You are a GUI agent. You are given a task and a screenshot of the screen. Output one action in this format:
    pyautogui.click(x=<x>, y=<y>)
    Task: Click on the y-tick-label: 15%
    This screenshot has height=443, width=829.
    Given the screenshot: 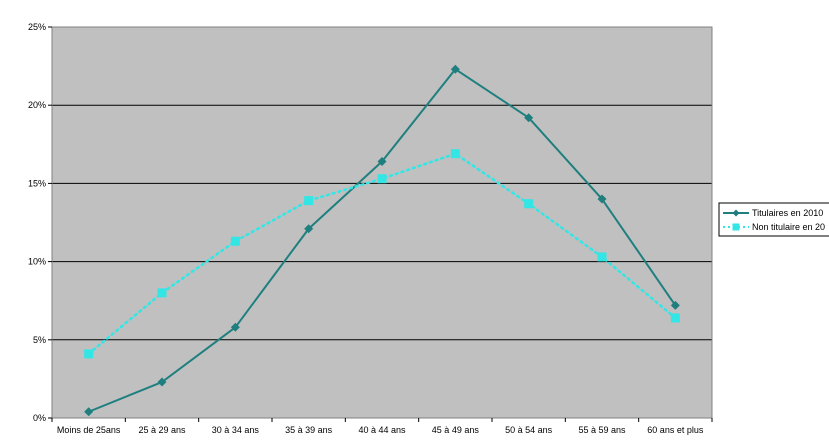 What is the action you would take?
    pyautogui.click(x=37, y=183)
    